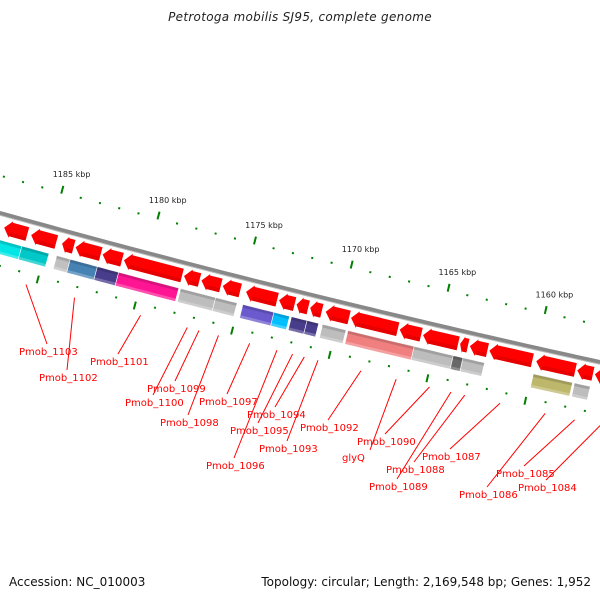  I want to click on scale-label: 1160 kbp, so click(555, 294).